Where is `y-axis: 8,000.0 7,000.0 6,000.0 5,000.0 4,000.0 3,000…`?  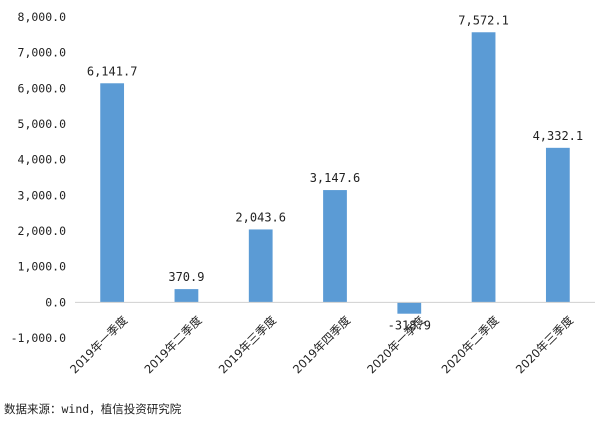
y-axis: 8,000.0 7,000.0 6,000.0 5,000.0 4,000.0 3,000… is located at coordinates (38, 177).